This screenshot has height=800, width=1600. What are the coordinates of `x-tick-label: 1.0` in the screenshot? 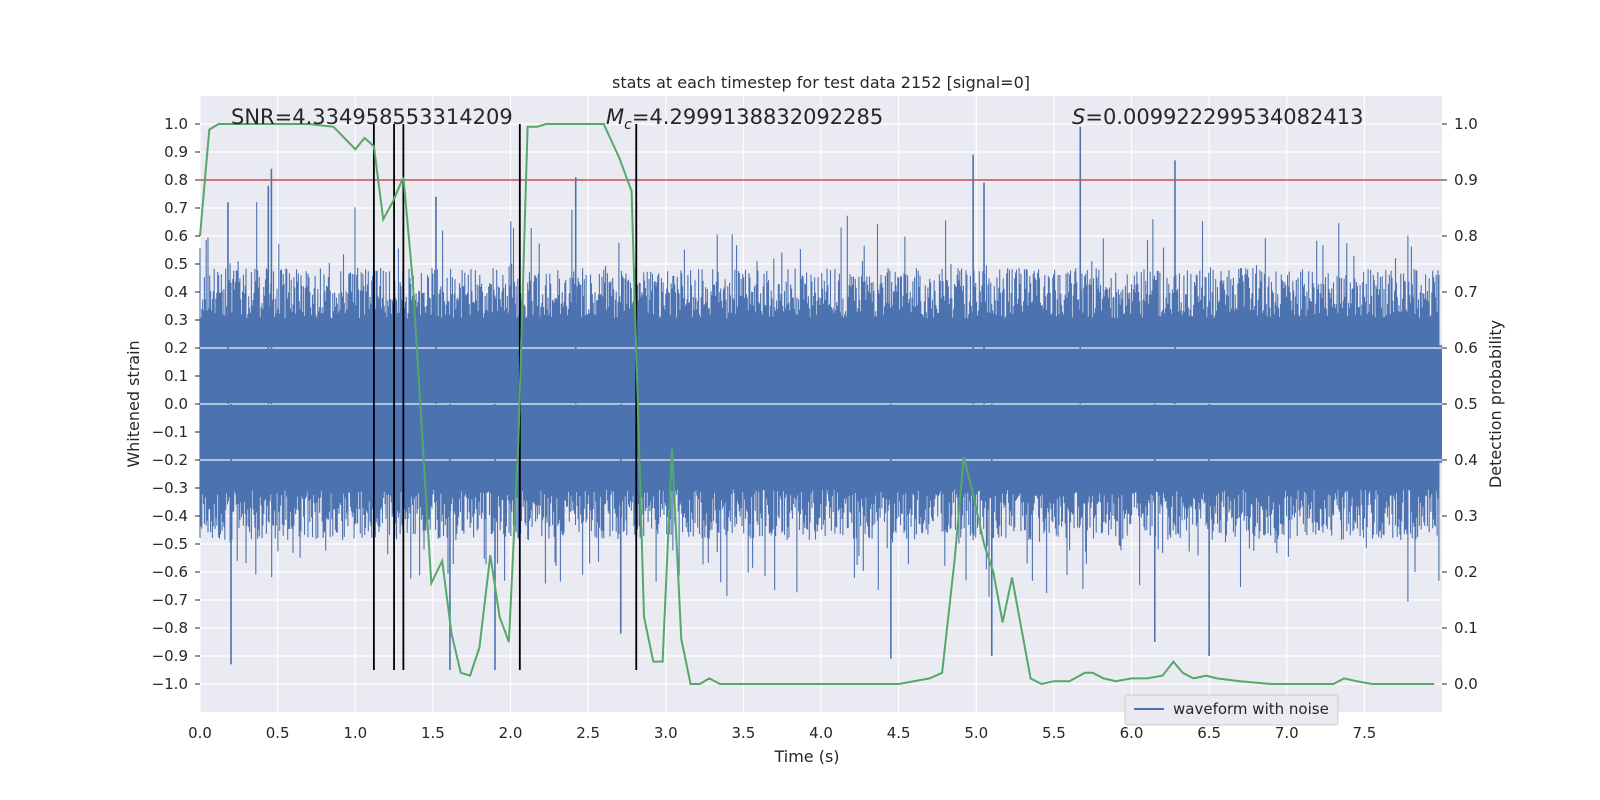 It's located at (355, 733).